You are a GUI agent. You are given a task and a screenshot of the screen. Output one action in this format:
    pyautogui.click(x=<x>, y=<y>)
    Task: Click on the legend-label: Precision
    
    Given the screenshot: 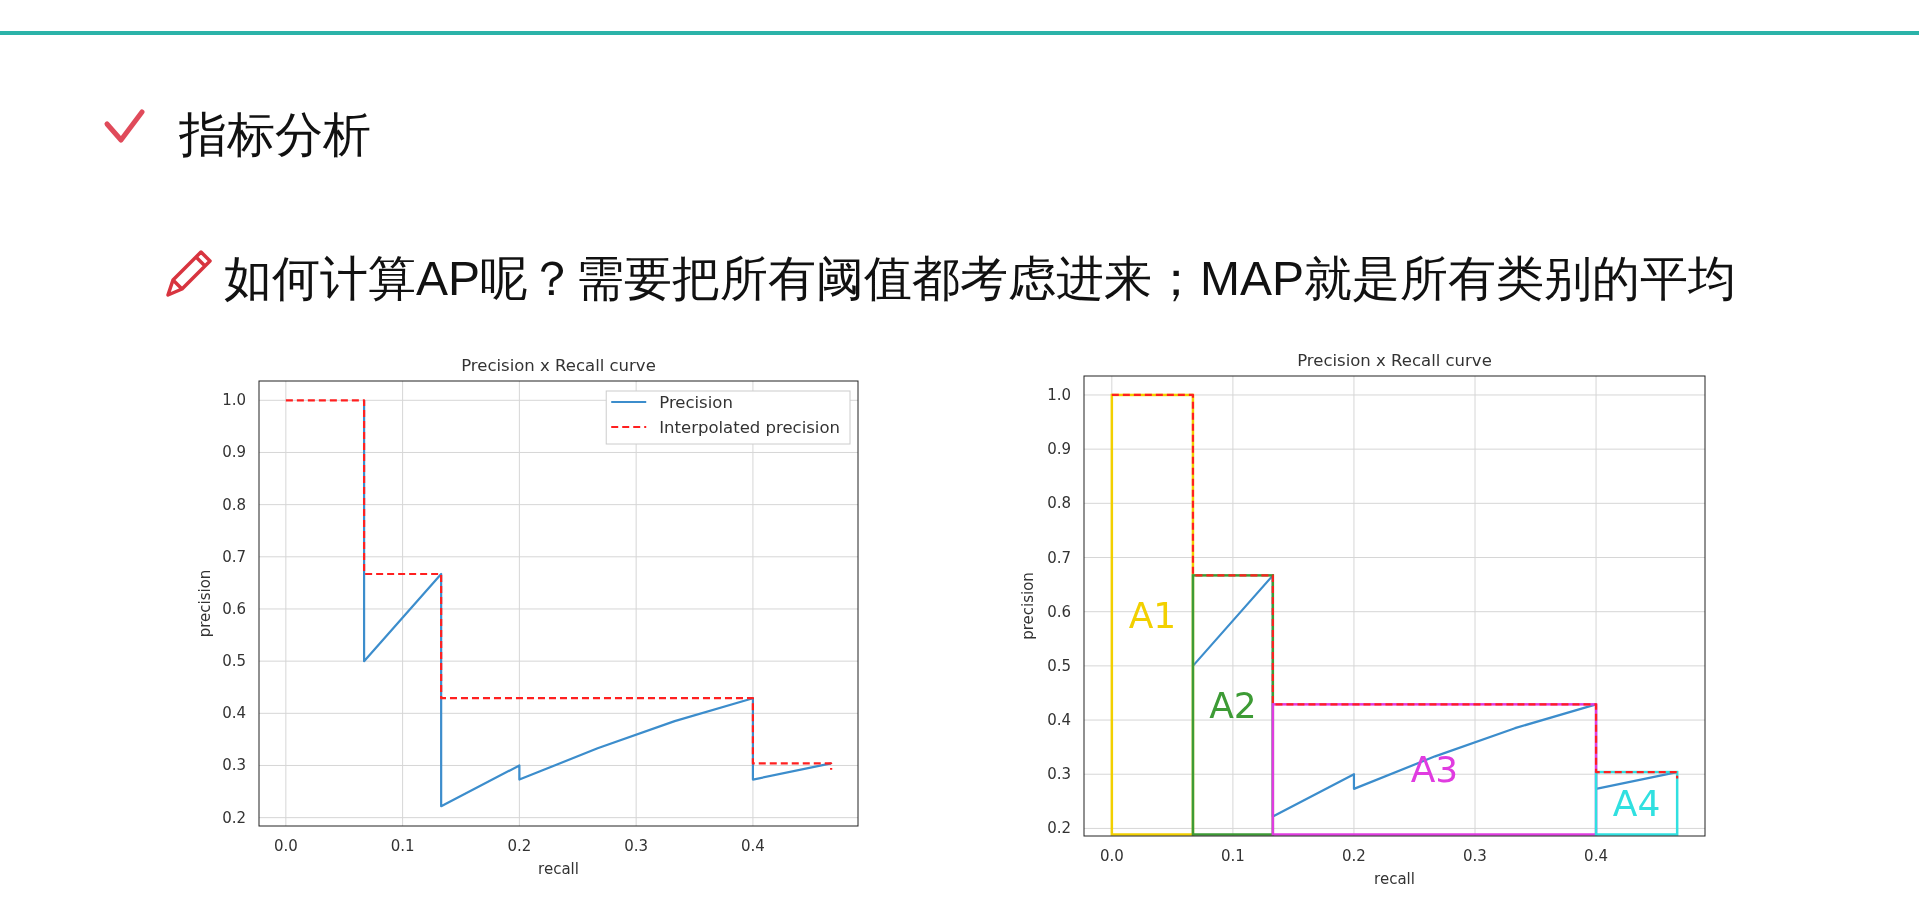 What is the action you would take?
    pyautogui.click(x=696, y=402)
    